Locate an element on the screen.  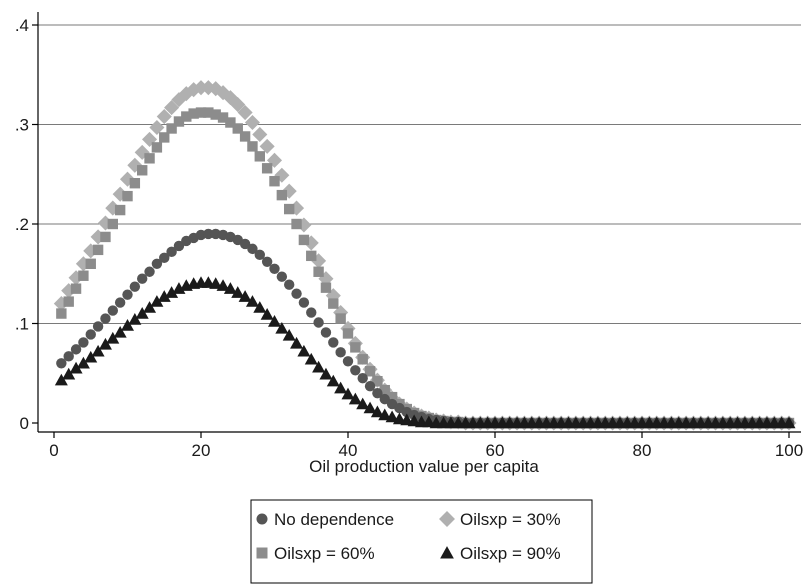
x-axis-title: Oil production value per capita is located at coordinates (424, 466).